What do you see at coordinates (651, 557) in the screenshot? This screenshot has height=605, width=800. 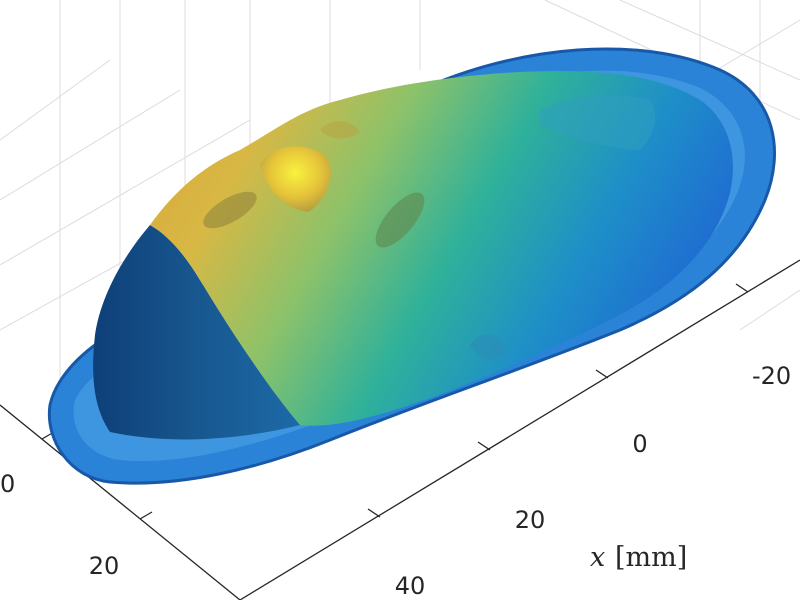 I see `x-axis-label-unit: [mm]` at bounding box center [651, 557].